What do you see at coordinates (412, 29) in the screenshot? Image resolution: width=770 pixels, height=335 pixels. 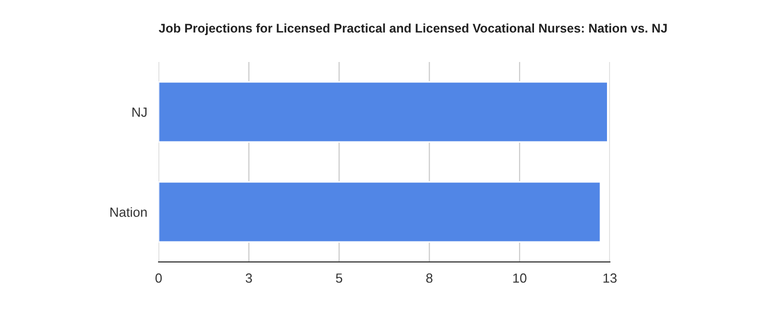 I see `chart-title: Job Projections for Licensed Practical and Licensed Vocational Nurses: Nation vs. NJ` at bounding box center [412, 29].